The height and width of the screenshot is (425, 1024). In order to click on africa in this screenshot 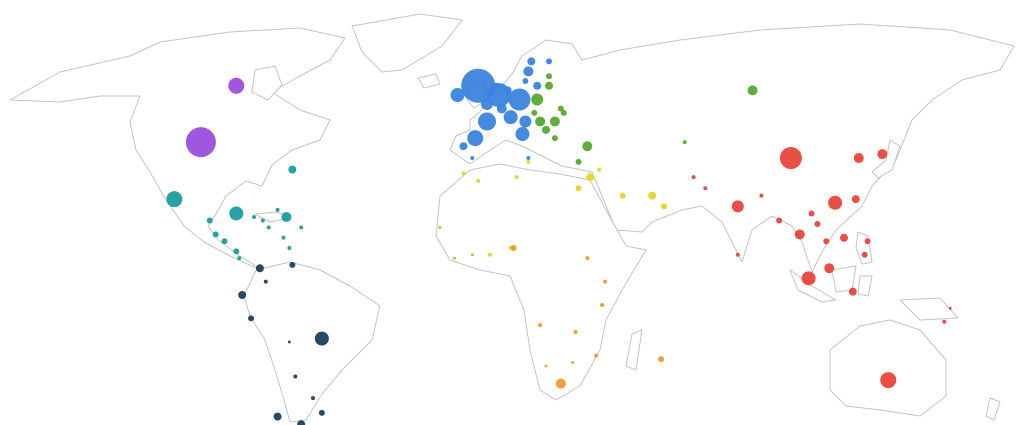, I will do `click(541, 282)`.